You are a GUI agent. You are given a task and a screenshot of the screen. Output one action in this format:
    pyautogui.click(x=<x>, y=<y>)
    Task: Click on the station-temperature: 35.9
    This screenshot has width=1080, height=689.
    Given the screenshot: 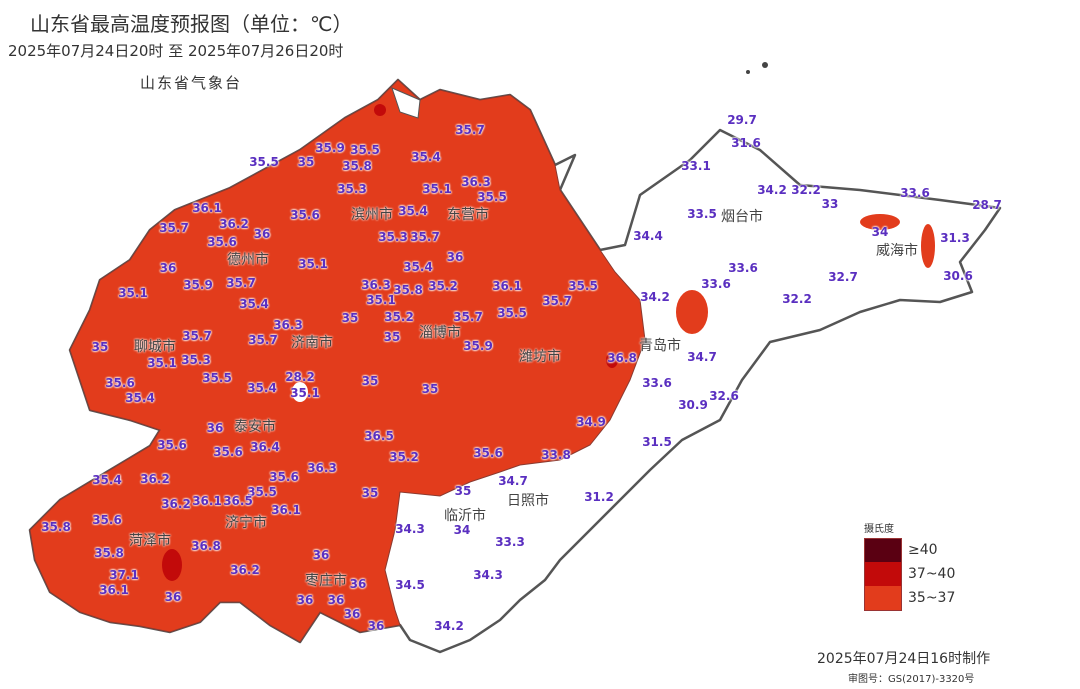 What is the action you would take?
    pyautogui.click(x=198, y=285)
    